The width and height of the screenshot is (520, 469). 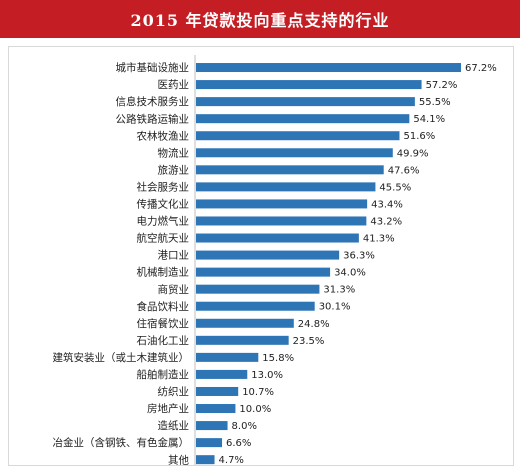 I want to click on category-label: 公路铁路运输业, so click(x=153, y=118).